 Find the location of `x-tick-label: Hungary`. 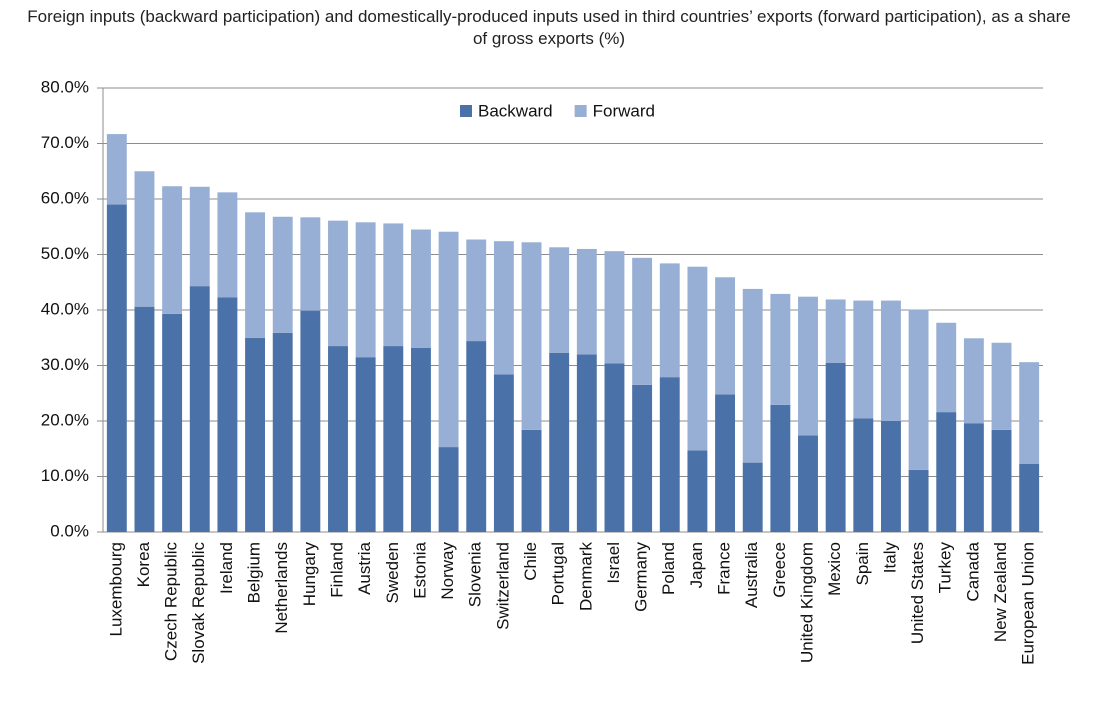

x-tick-label: Hungary is located at coordinates (309, 574).